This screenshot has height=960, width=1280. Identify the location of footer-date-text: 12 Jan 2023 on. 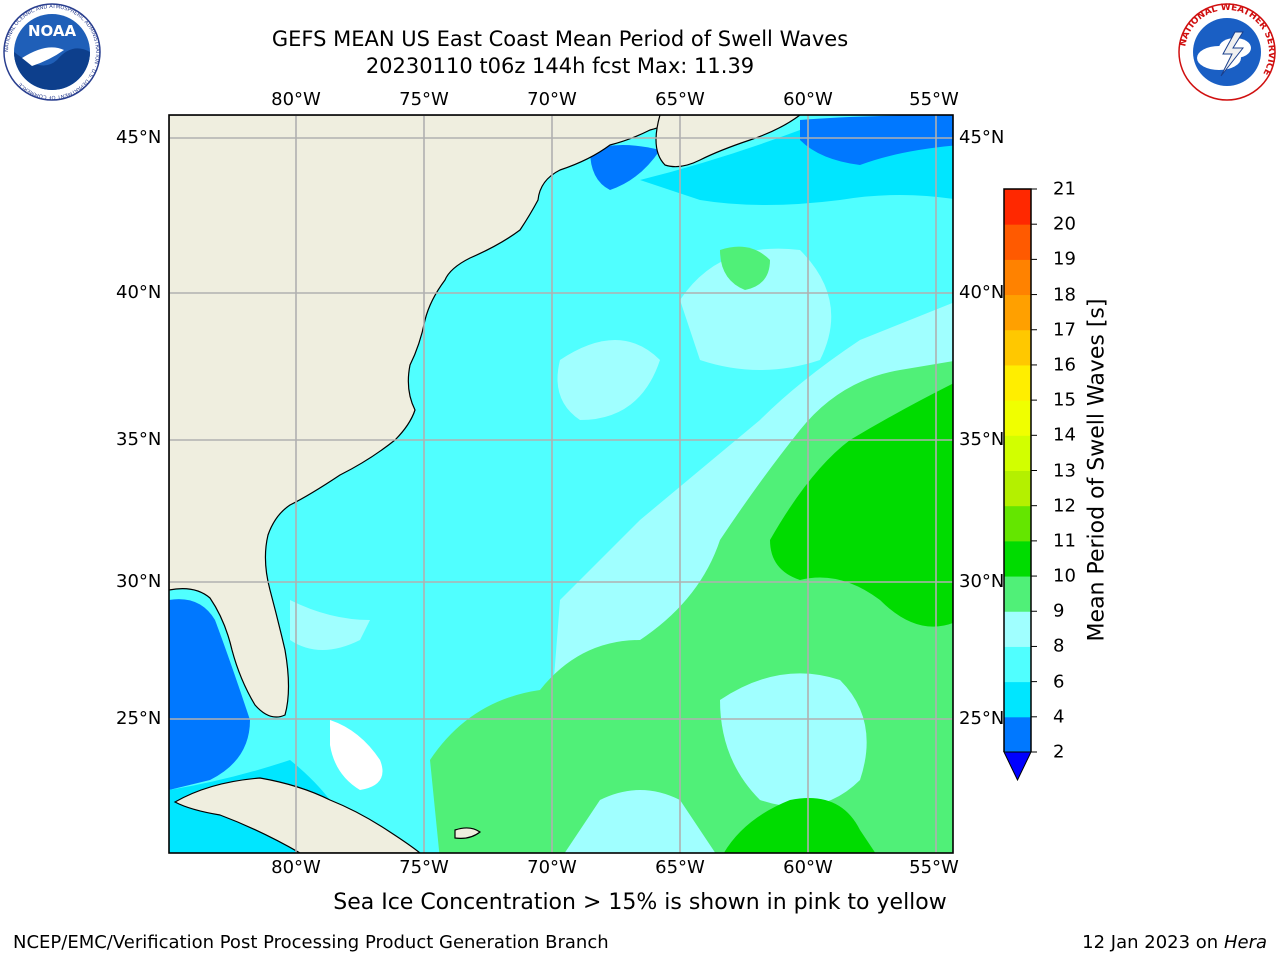
(1153, 942).